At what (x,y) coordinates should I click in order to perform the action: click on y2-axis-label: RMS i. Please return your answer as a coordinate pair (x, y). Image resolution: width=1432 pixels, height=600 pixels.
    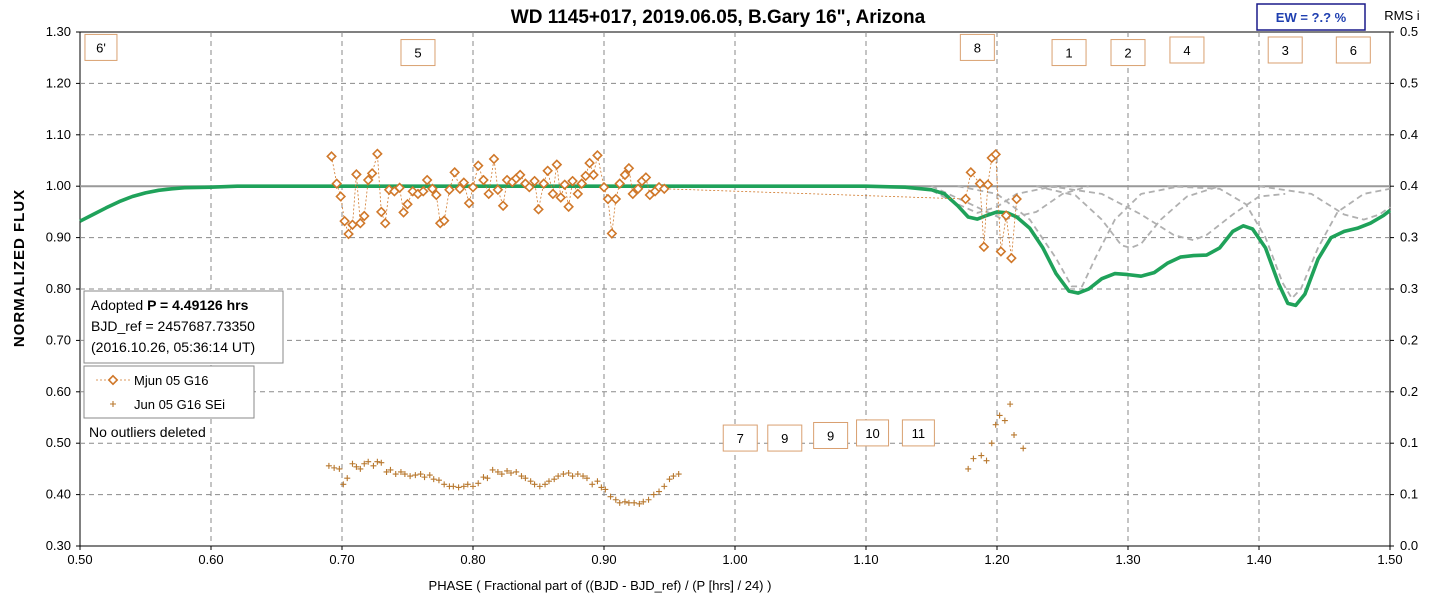
    Looking at the image, I should click on (1402, 15).